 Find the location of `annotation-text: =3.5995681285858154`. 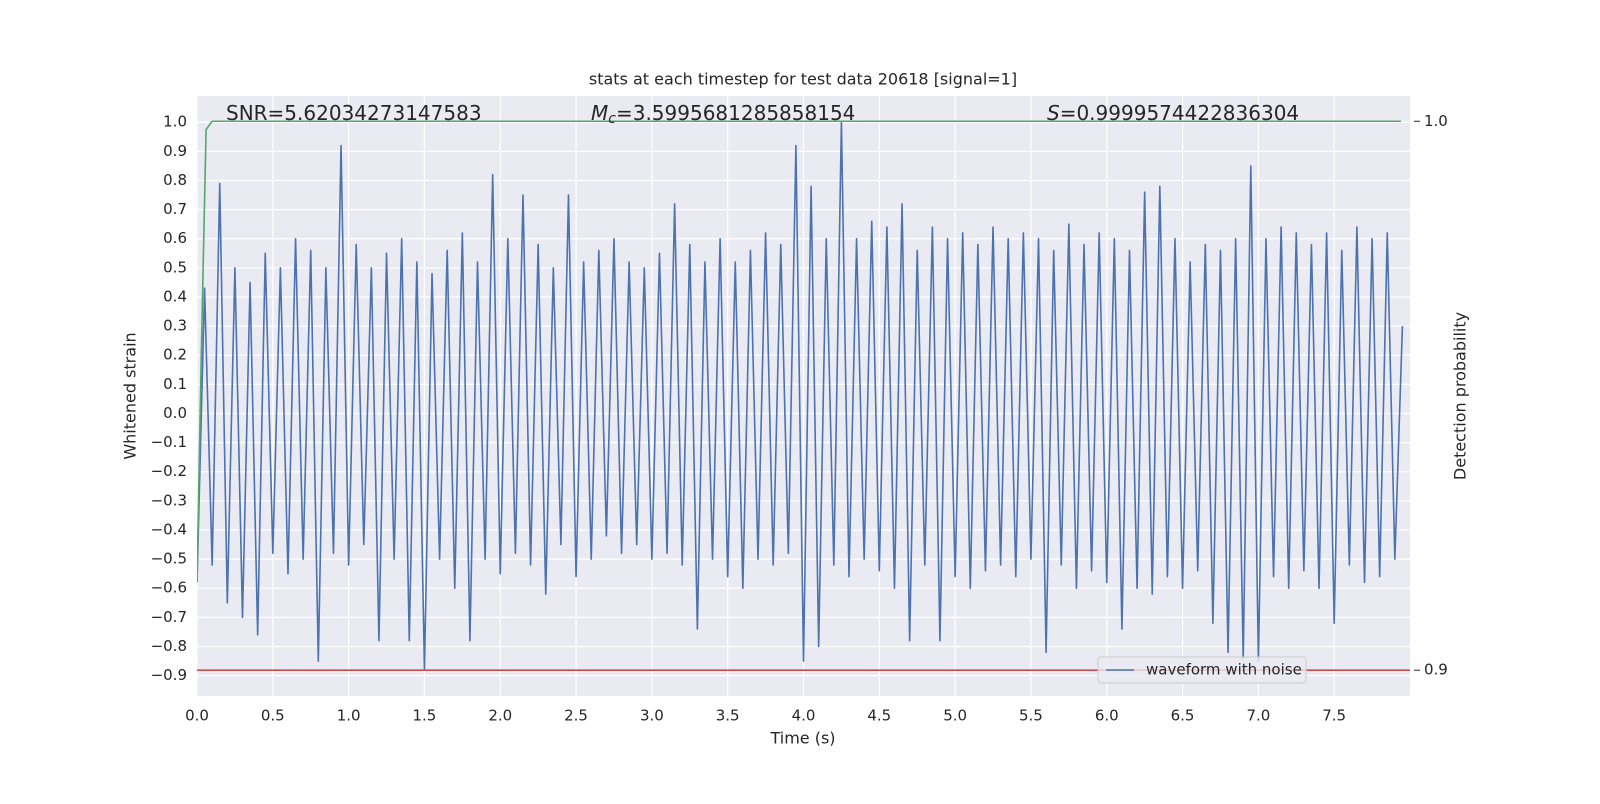

annotation-text: =3.5995681285858154 is located at coordinates (735, 113).